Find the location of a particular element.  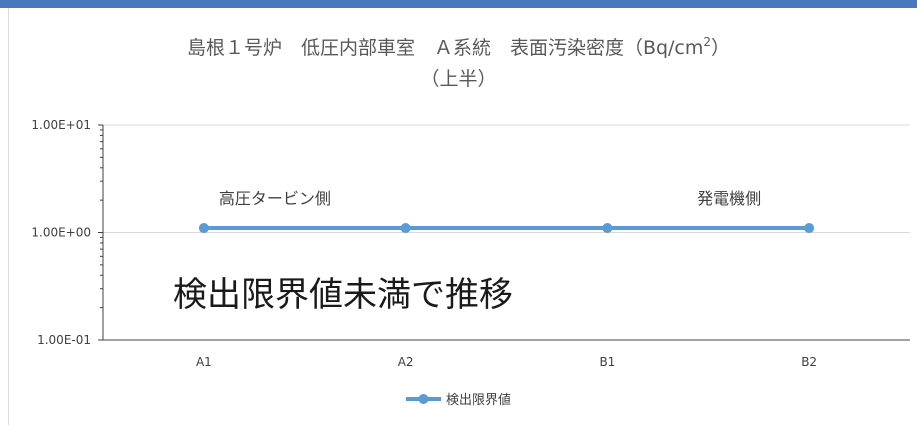

annotation-hp-turbine-side: 高圧タービン側 is located at coordinates (275, 198).